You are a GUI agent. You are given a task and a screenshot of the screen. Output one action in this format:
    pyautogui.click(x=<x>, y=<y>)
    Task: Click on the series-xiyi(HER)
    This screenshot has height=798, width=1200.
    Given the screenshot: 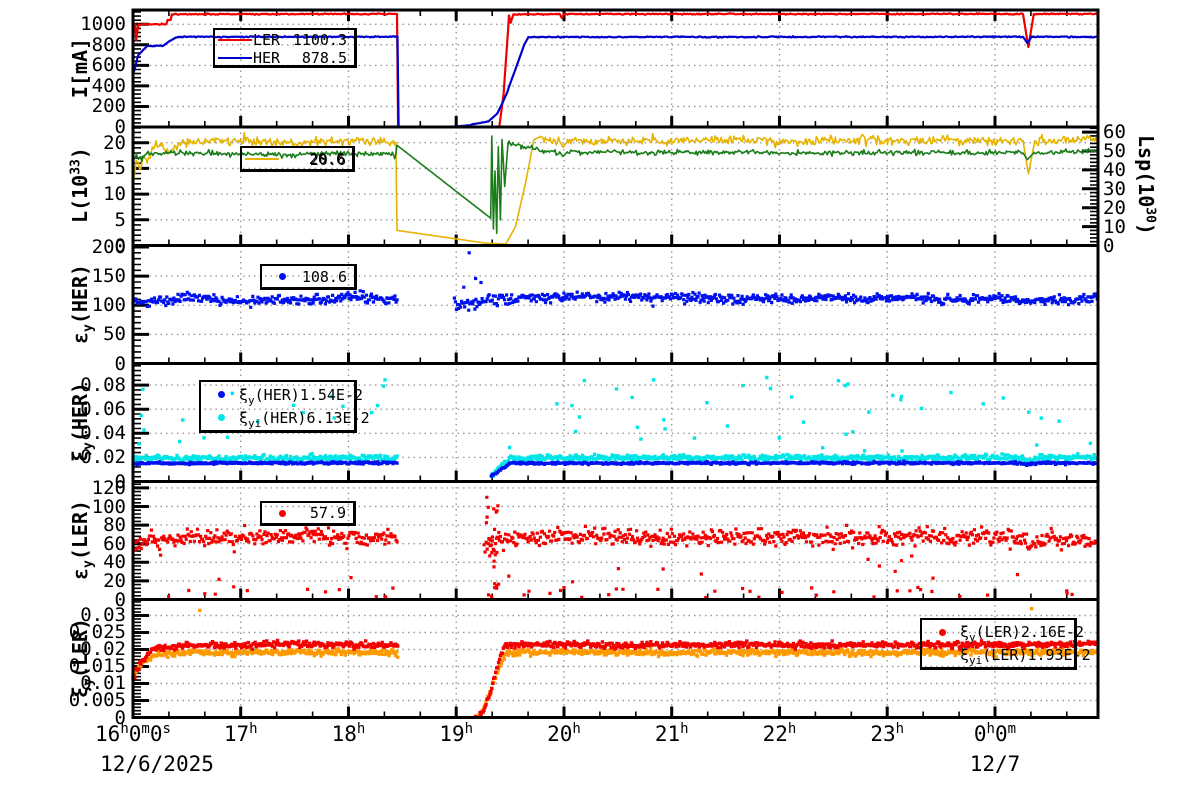 What is the action you would take?
    pyautogui.click(x=615, y=426)
    